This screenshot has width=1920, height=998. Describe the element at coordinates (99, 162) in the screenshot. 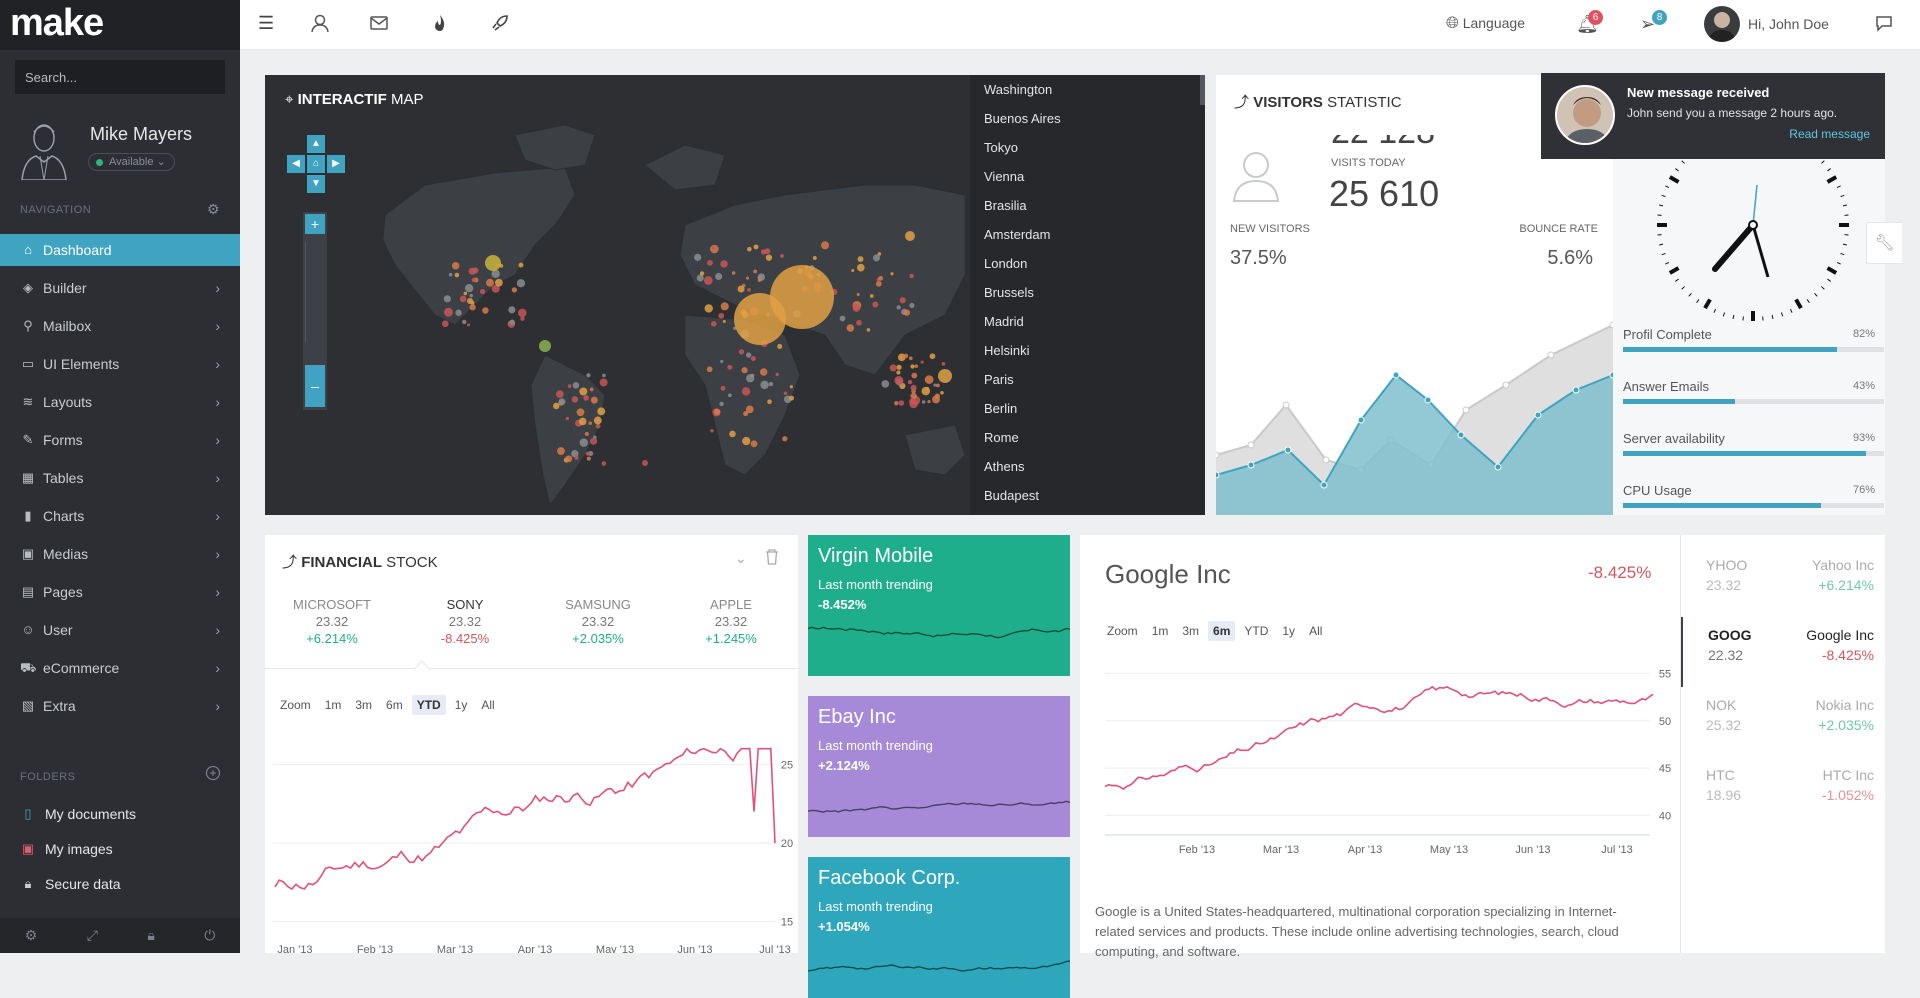

I see `status-dot` at that location.